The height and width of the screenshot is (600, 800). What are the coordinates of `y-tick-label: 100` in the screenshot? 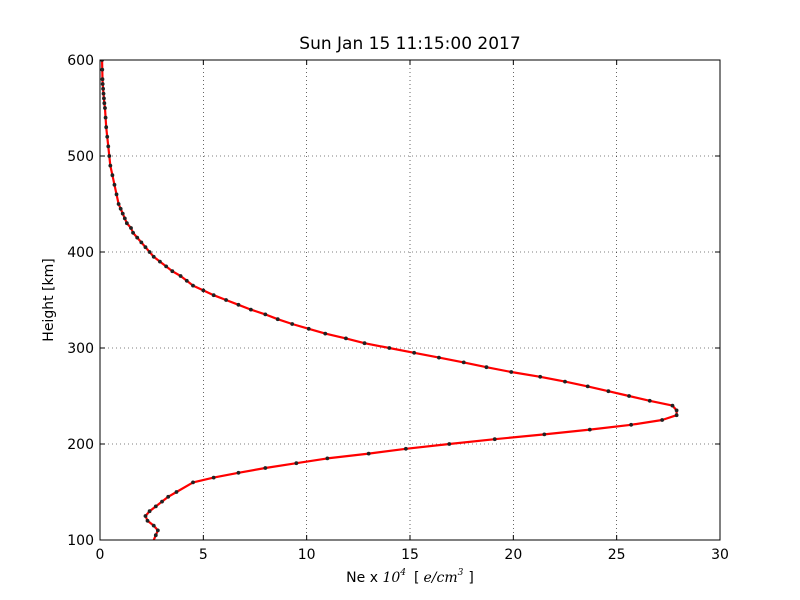 It's located at (80, 541).